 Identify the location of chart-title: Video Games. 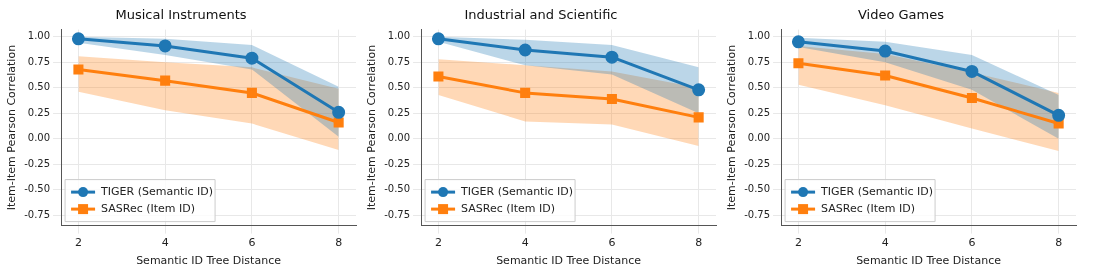
(901, 15).